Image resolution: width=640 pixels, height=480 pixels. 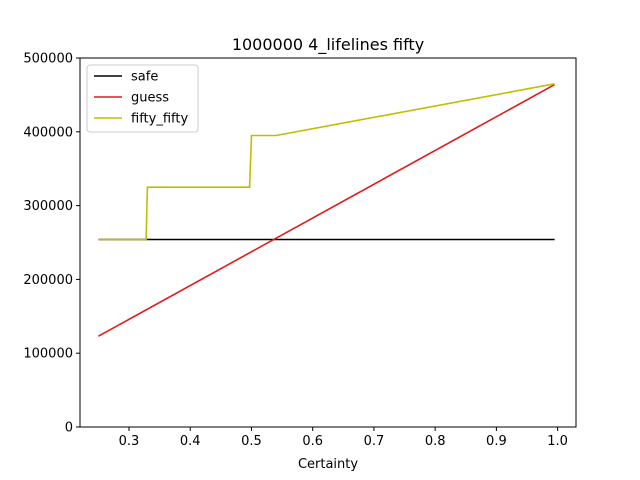 What do you see at coordinates (159, 119) in the screenshot?
I see `legend-label-fifty-fifty: fifty_fifty` at bounding box center [159, 119].